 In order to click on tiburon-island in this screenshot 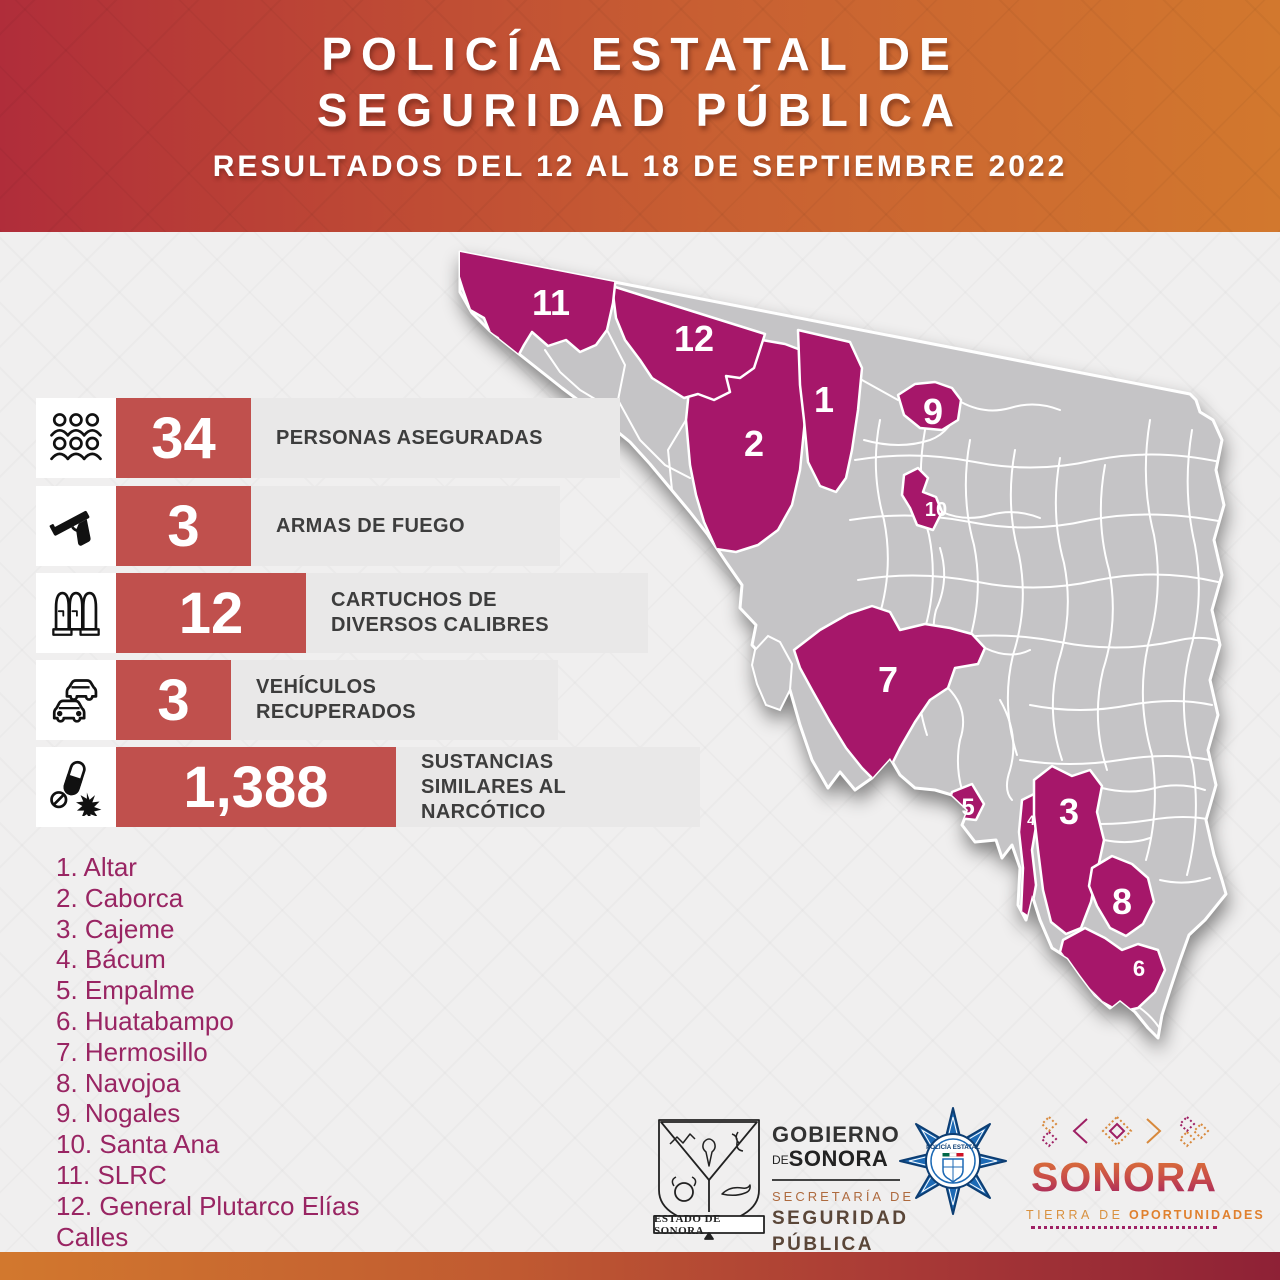, I will do `click(772, 673)`.